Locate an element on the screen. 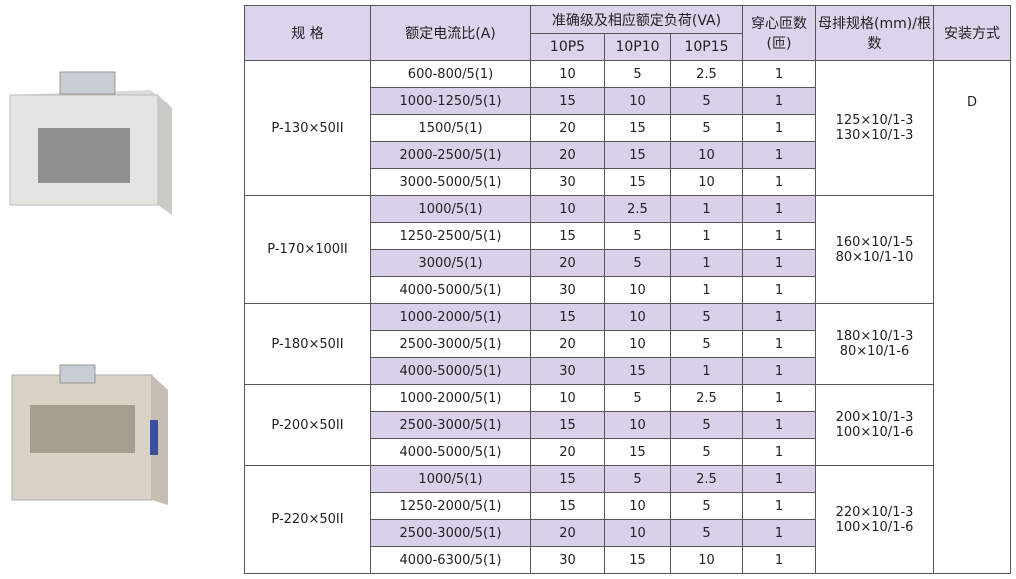  busbar-text: 130×10/1-3 is located at coordinates (874, 135).